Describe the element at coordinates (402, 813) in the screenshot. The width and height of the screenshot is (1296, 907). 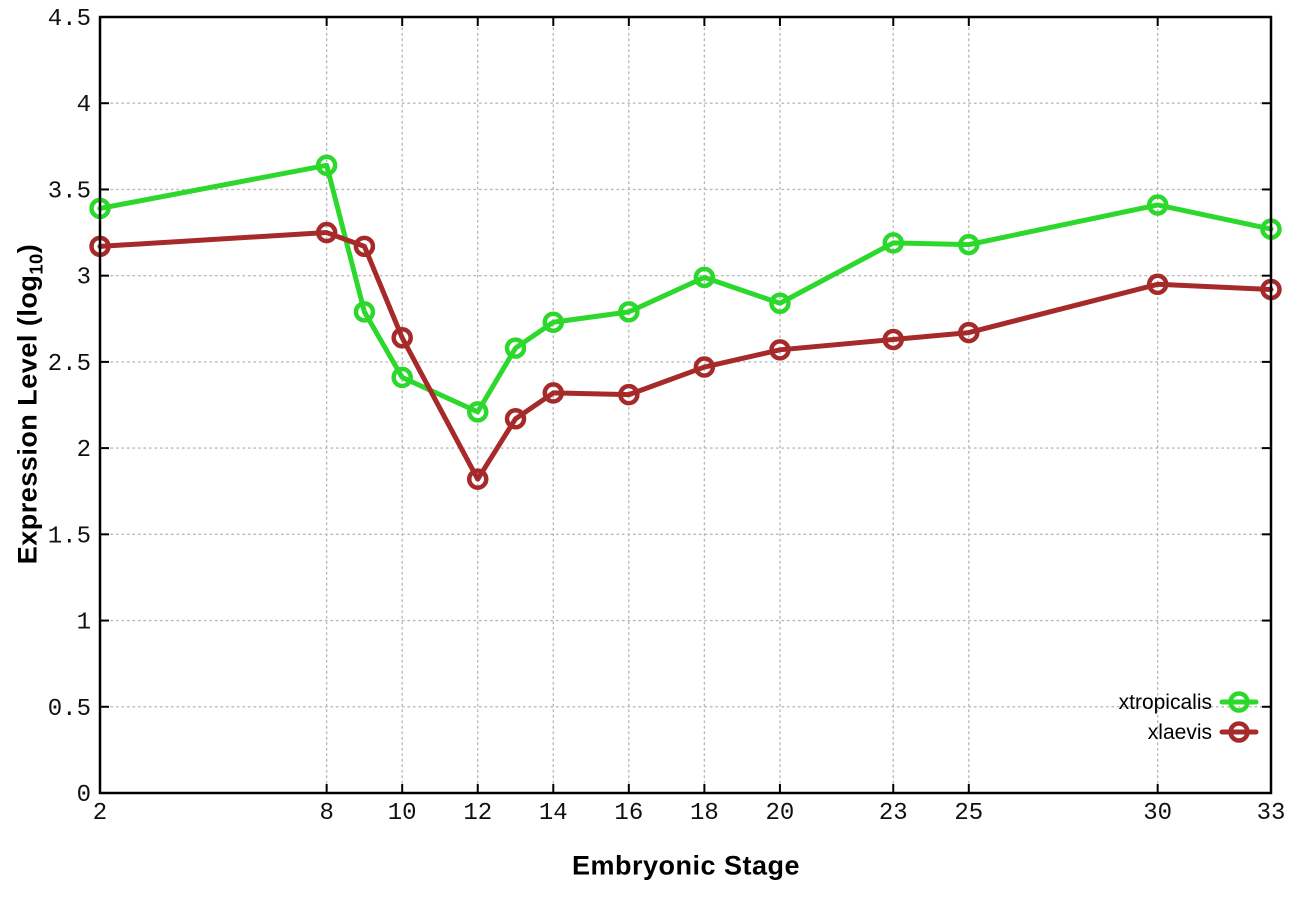
I see `x-tick-label: 10` at that location.